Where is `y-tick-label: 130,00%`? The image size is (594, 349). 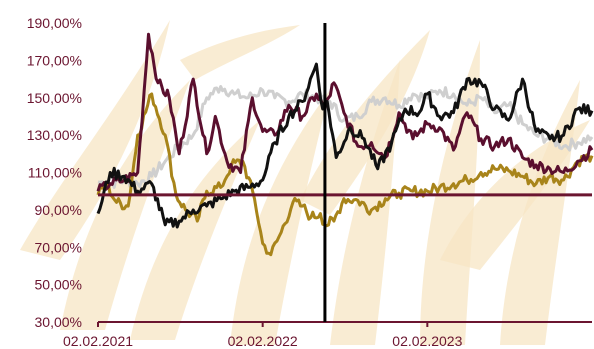 y-tick-label: 130,00% is located at coordinates (54, 135).